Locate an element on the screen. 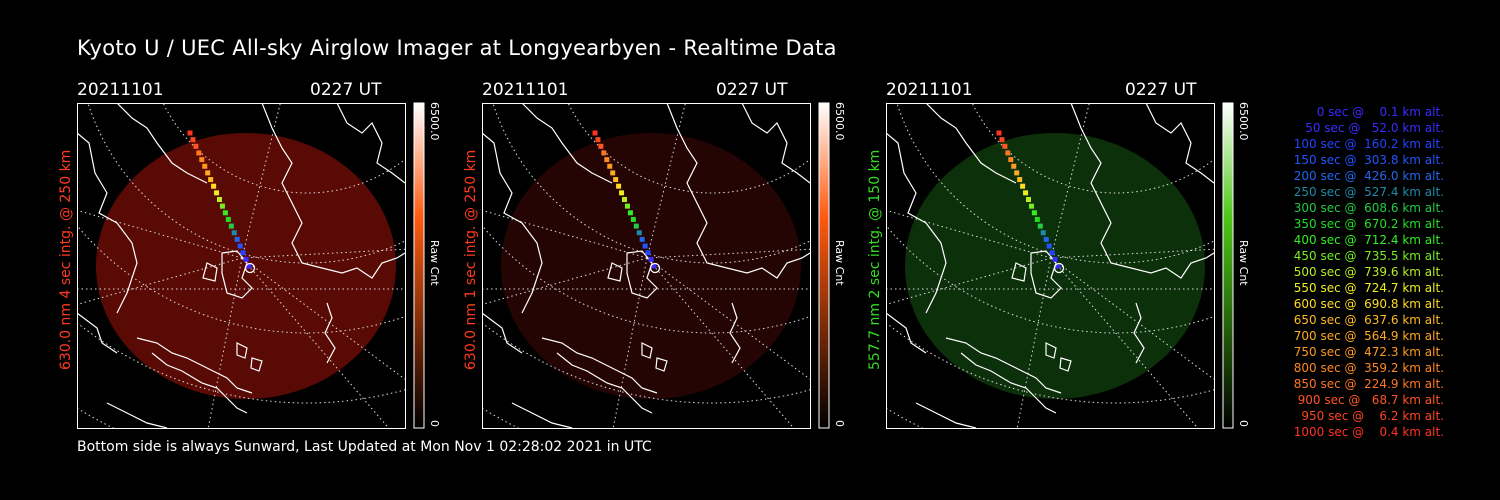 This screenshot has height=500, width=1500. legend-entry: 450 sec @ 735.5 km alt. is located at coordinates (1368, 256).